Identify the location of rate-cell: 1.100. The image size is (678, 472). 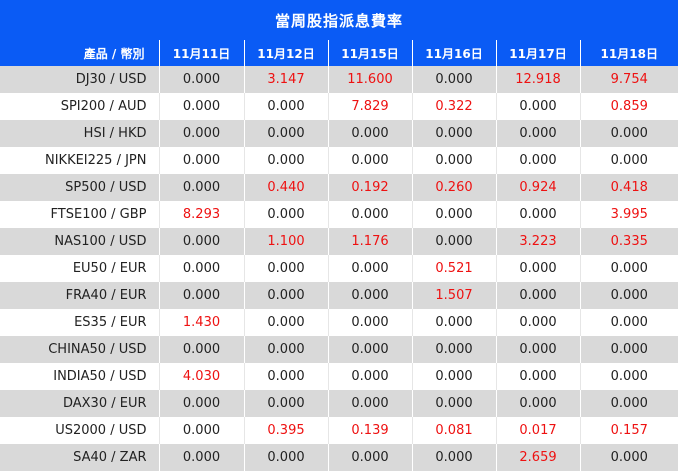
(285, 241).